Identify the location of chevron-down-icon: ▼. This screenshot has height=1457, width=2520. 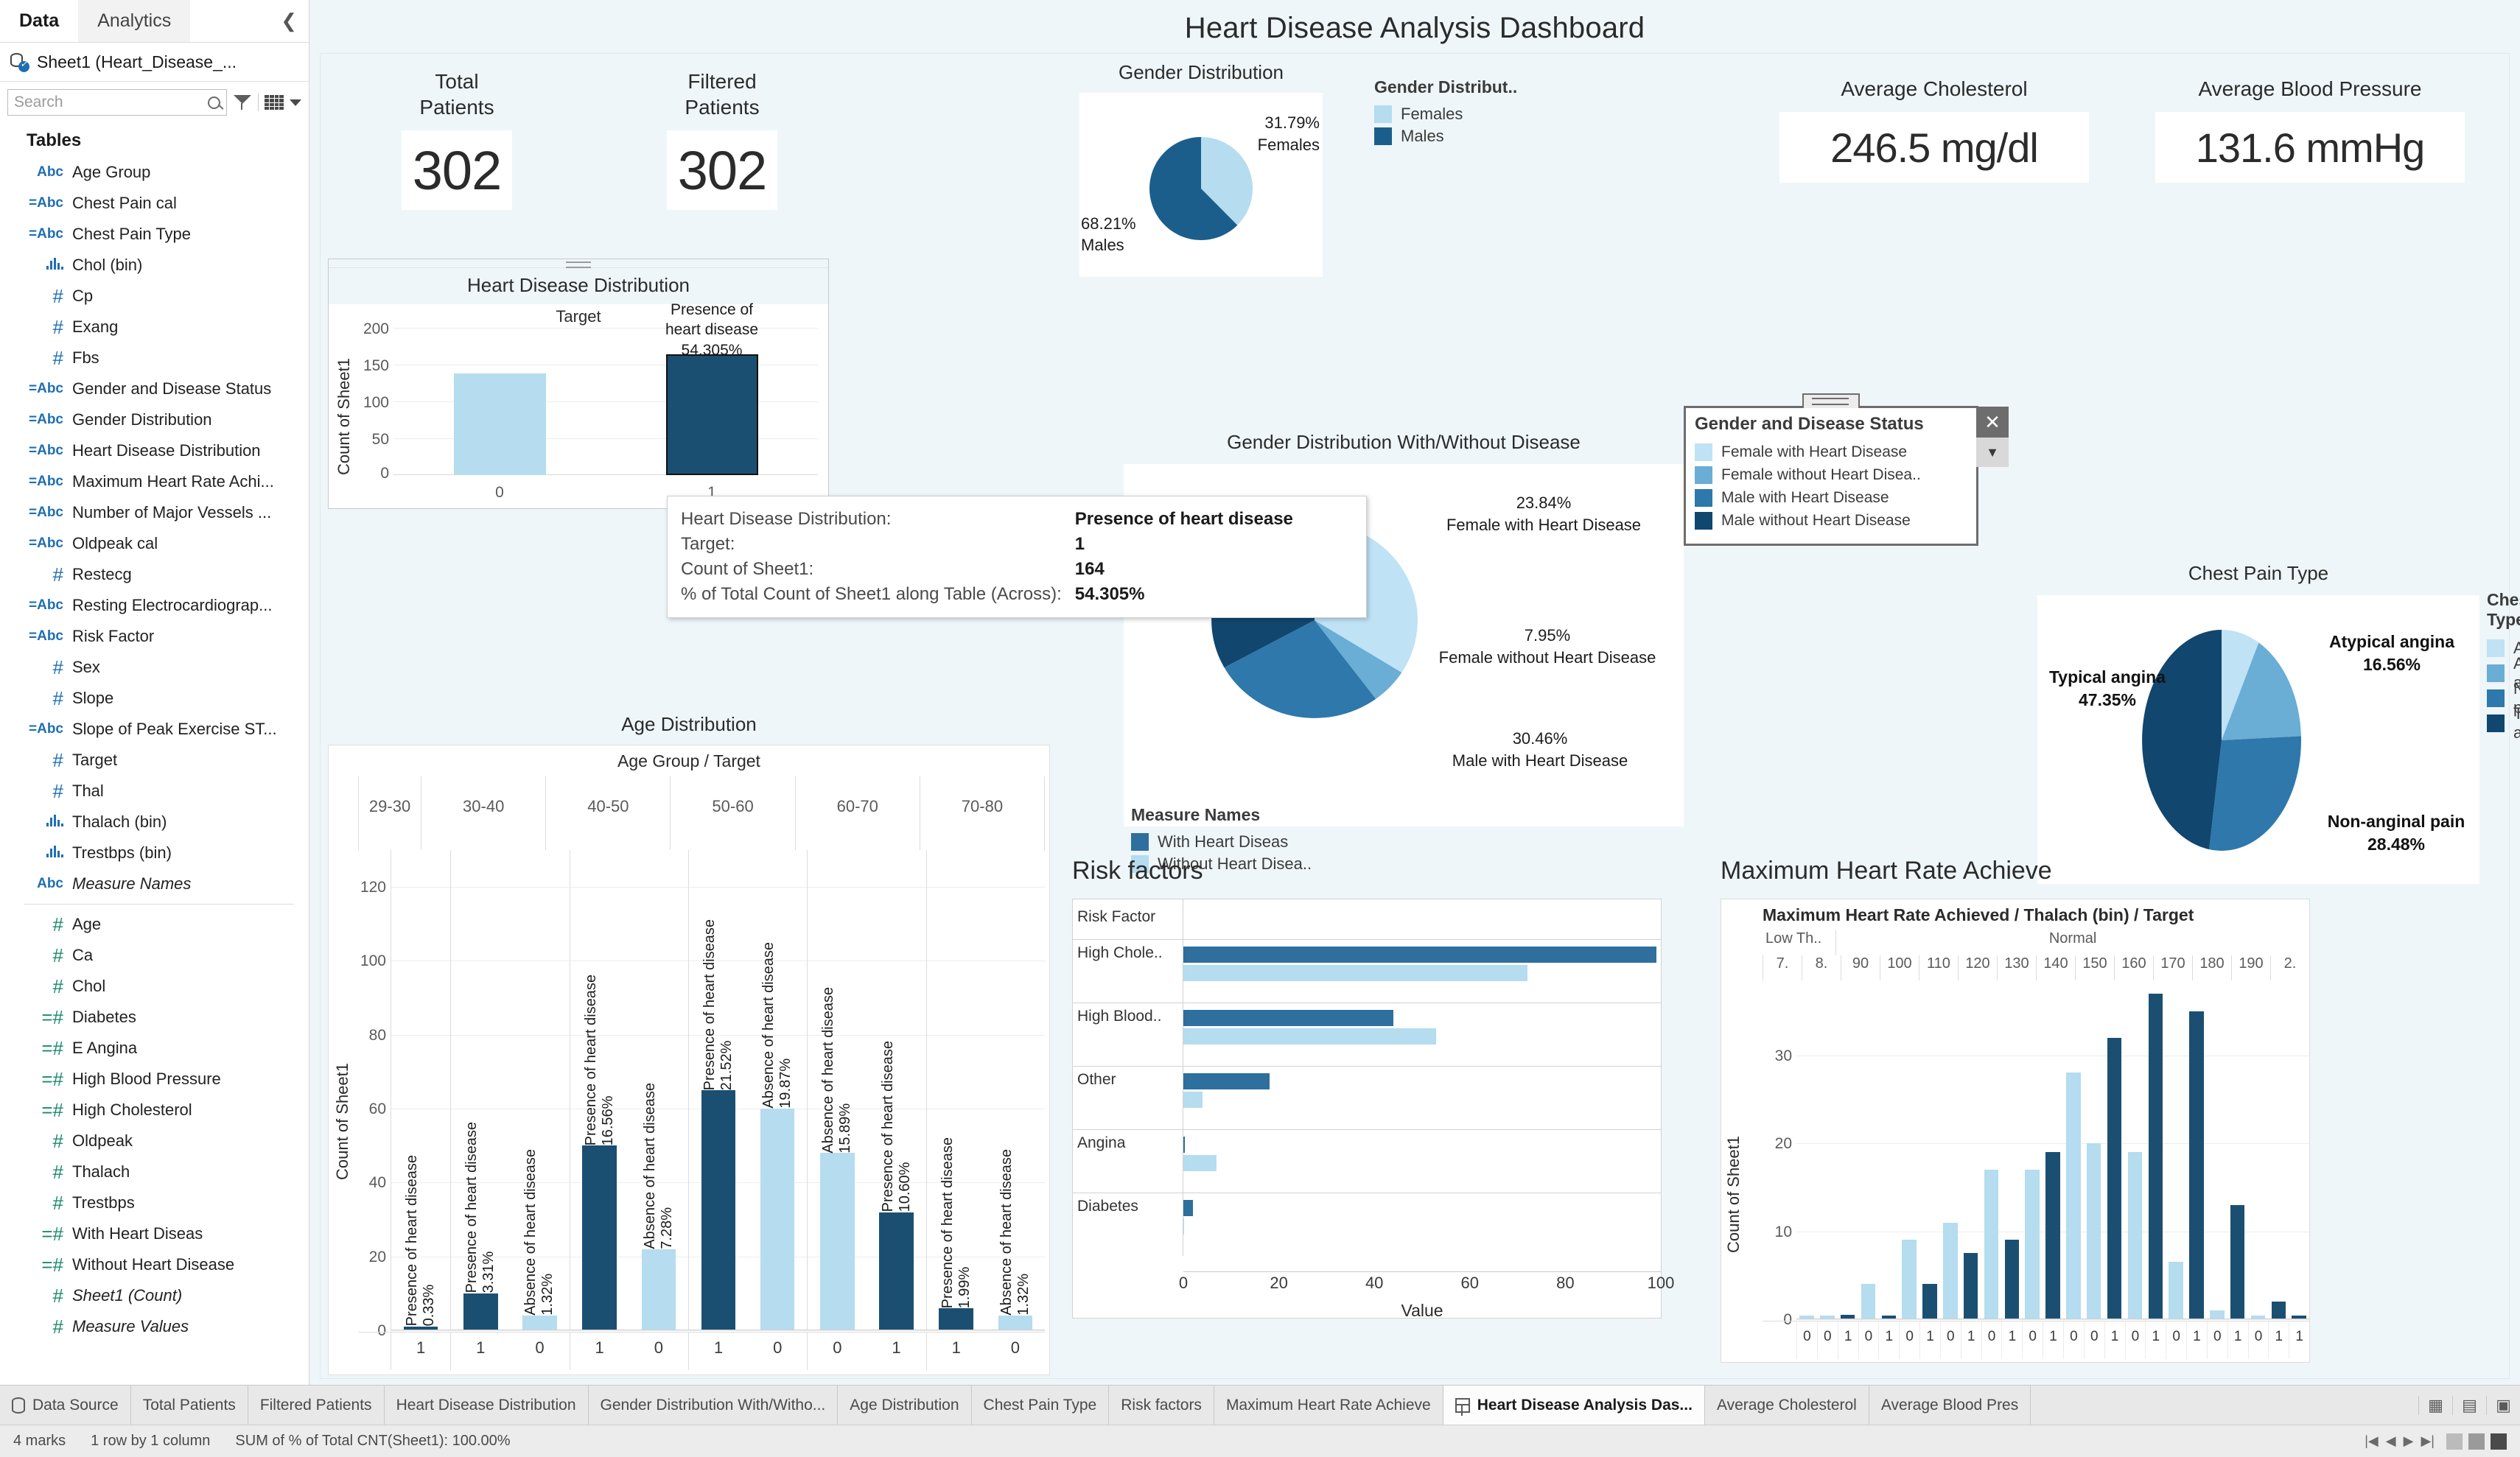
(1992, 452).